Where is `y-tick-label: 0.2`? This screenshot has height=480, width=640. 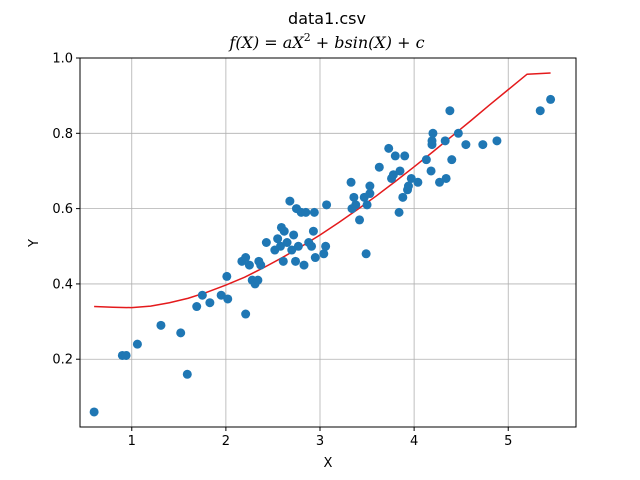 y-tick-label: 0.2 is located at coordinates (62, 360).